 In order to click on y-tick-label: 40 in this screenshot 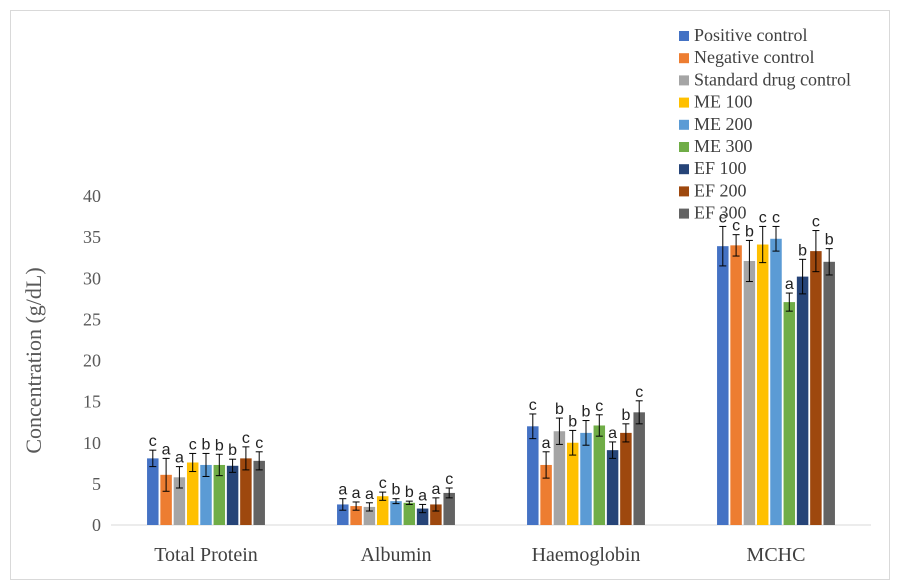, I will do `click(92, 196)`.